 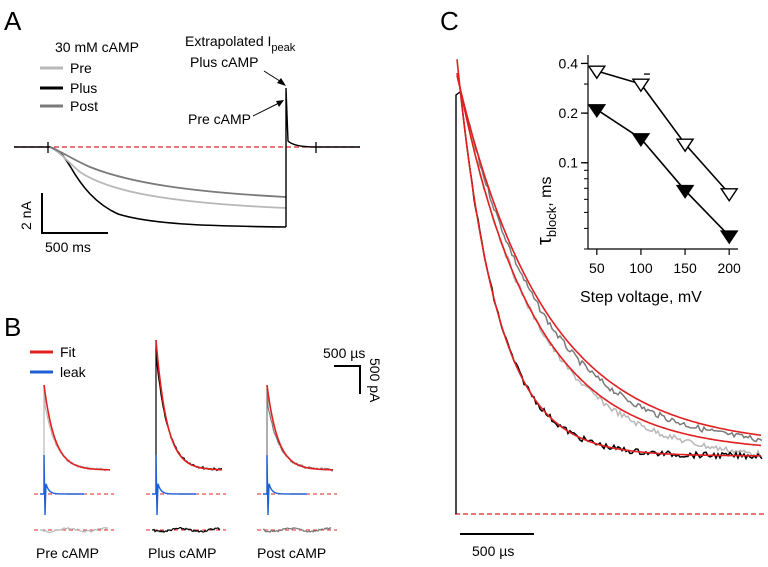 What do you see at coordinates (83, 88) in the screenshot?
I see `legend-label-plus: Plus` at bounding box center [83, 88].